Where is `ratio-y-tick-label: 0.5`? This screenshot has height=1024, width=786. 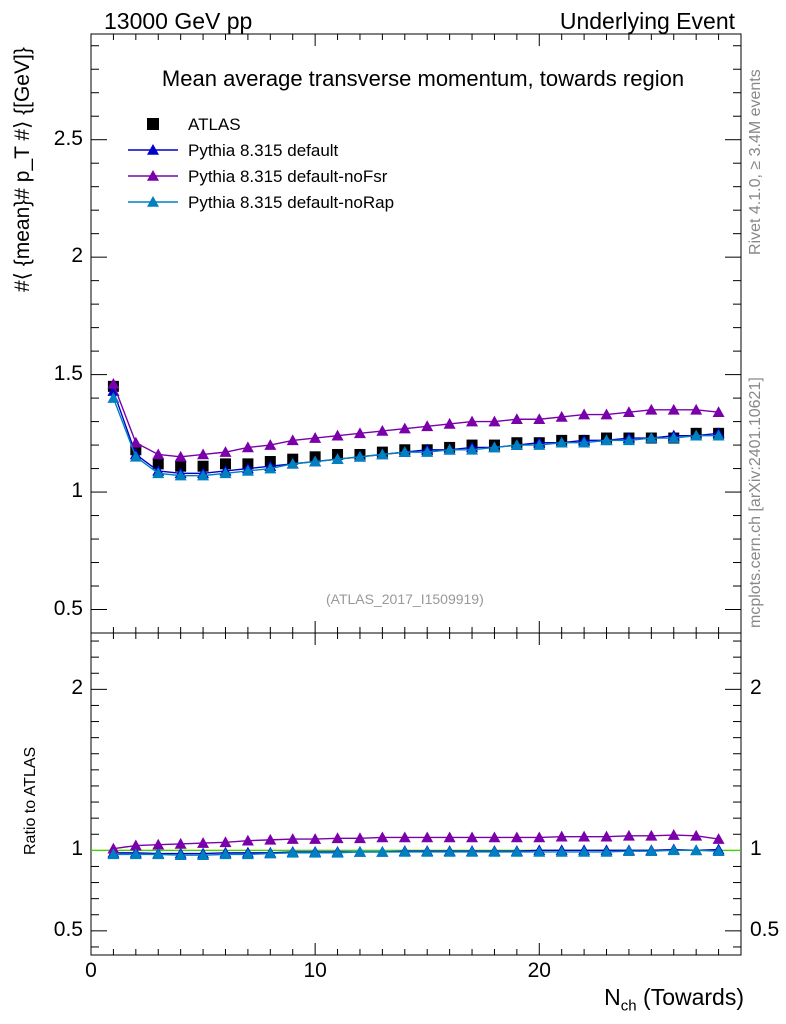 ratio-y-tick-label: 0.5 is located at coordinates (68, 929).